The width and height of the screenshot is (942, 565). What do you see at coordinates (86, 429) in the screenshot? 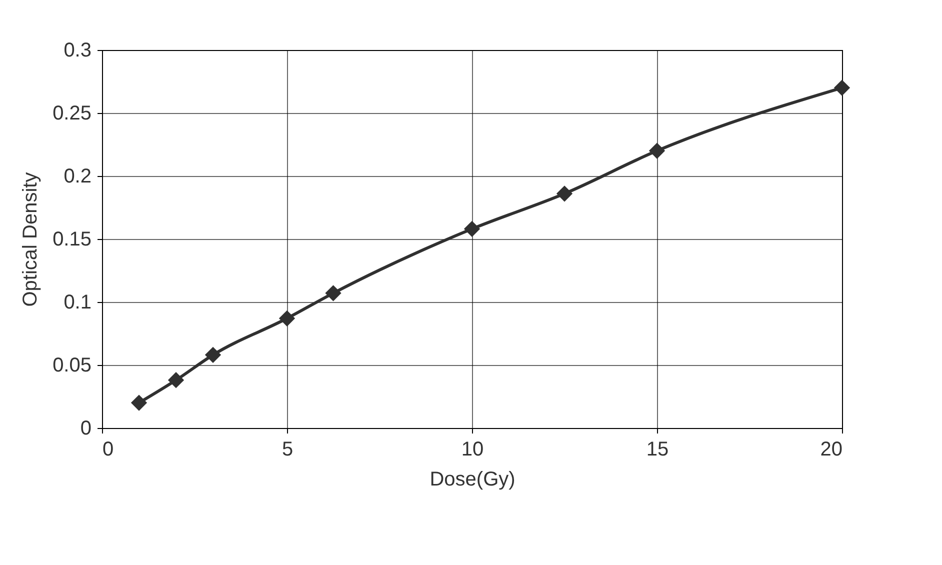
I see `y-tick-label: 0` at bounding box center [86, 429].